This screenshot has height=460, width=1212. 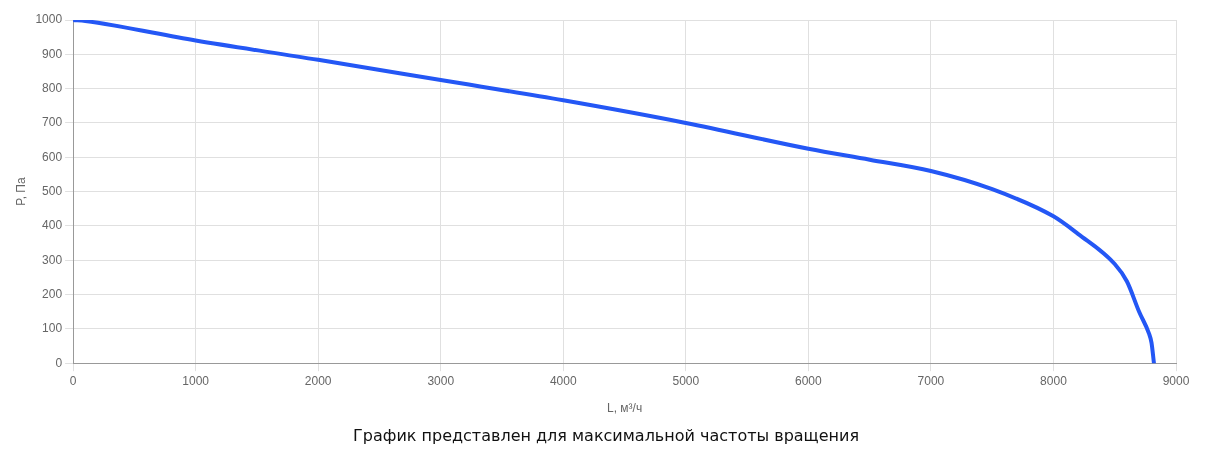 I want to click on x-tick-label: 1000, so click(x=196, y=380).